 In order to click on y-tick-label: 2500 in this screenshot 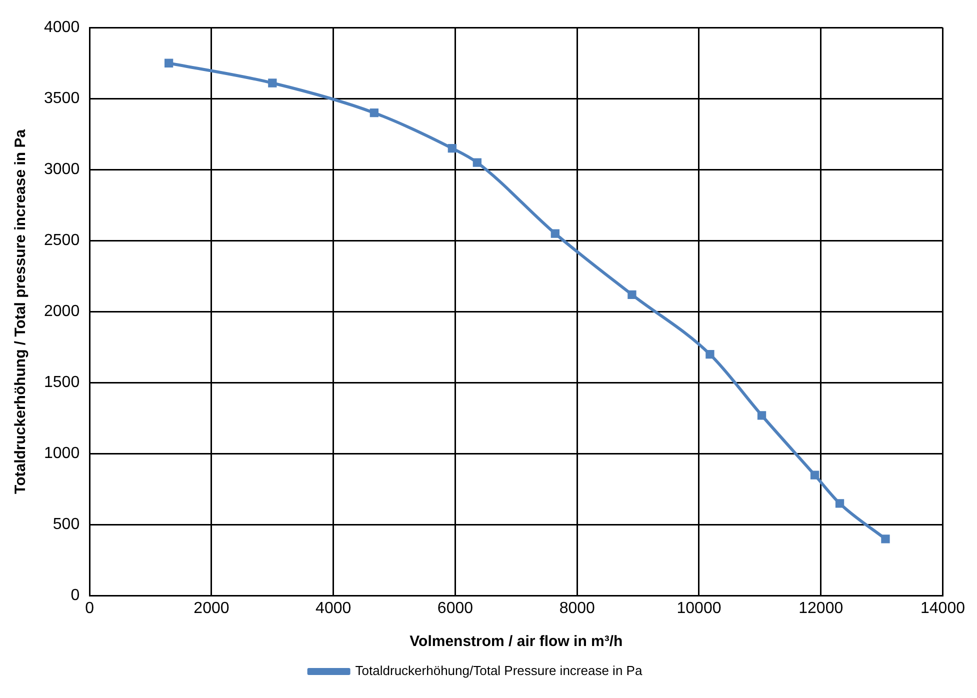, I will do `click(62, 241)`.